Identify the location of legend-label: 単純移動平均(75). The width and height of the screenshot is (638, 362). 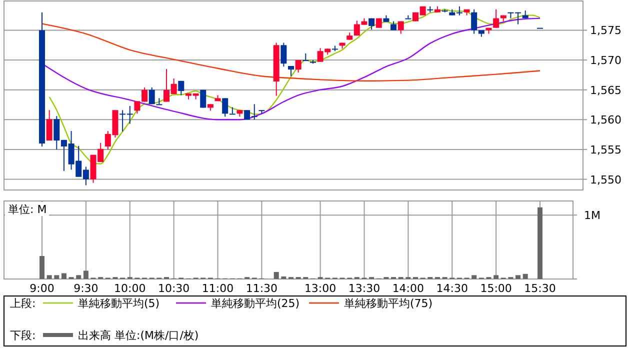
(388, 303).